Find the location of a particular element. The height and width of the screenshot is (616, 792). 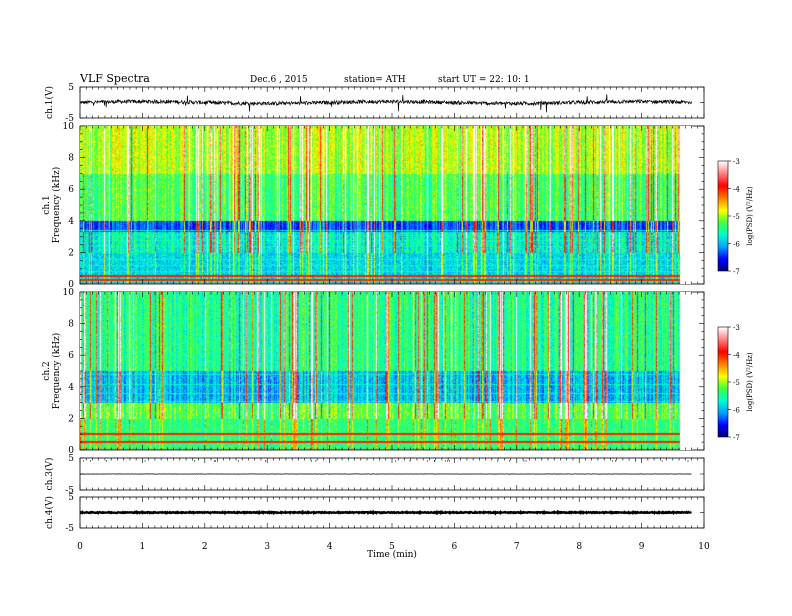

x-tick-label-9: 9 is located at coordinates (642, 547).